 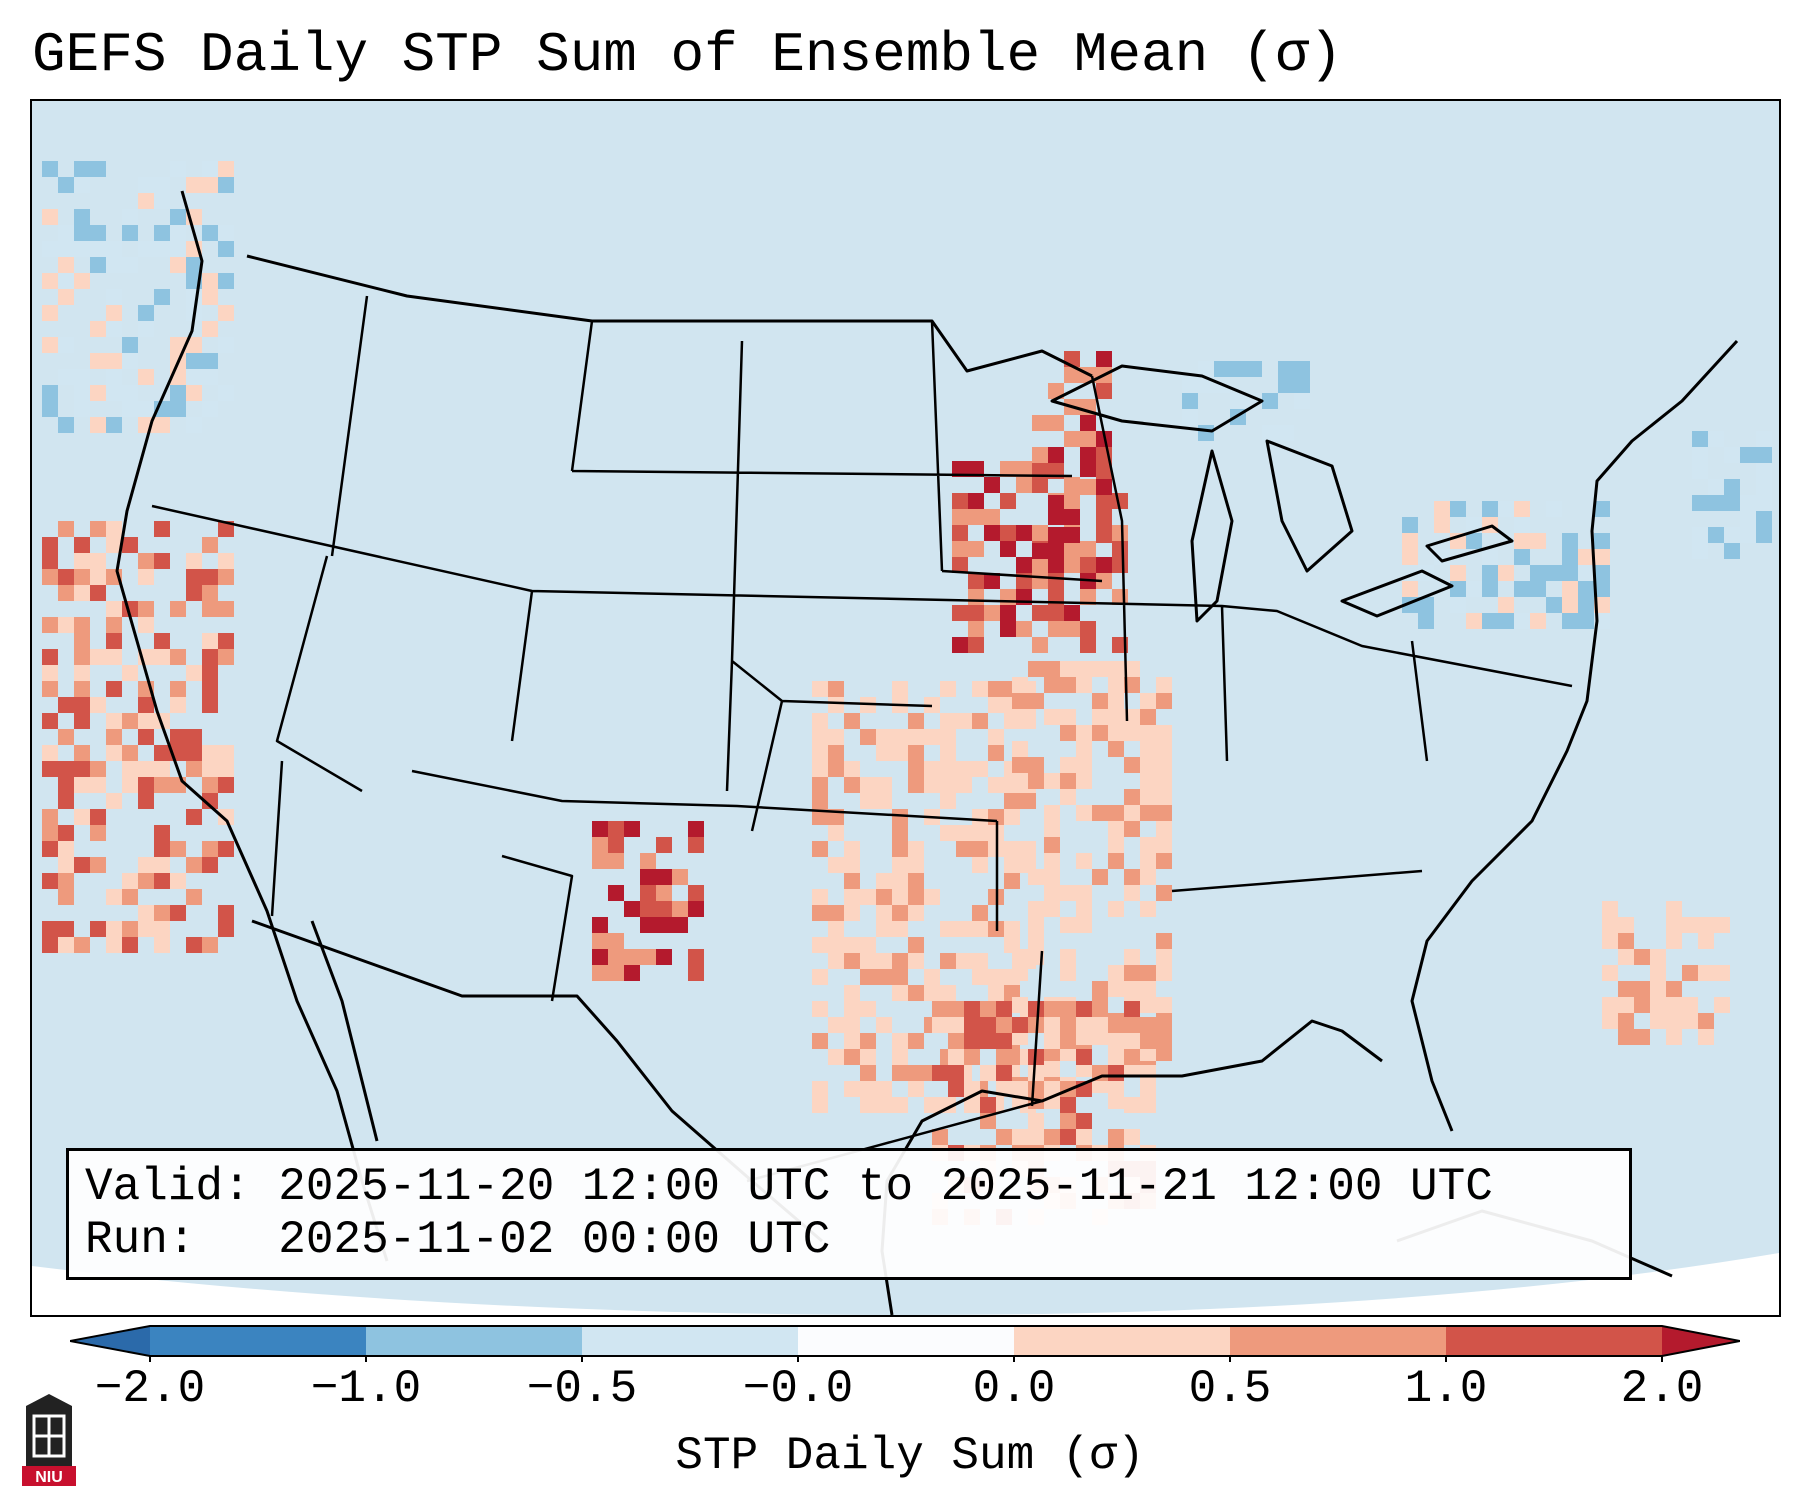 I want to click on run-value: 2025-11-02 00:00 UTC, so click(x=554, y=1240).